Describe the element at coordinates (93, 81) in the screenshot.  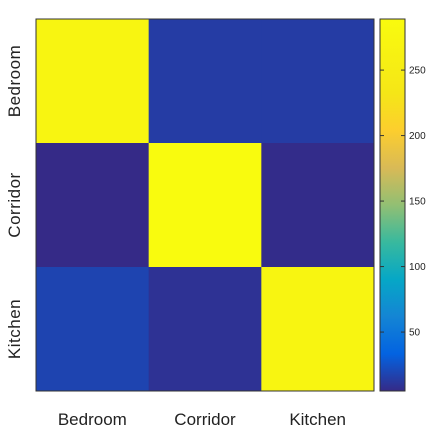
I see `heatmap-cell-bedroom-bedroom` at that location.